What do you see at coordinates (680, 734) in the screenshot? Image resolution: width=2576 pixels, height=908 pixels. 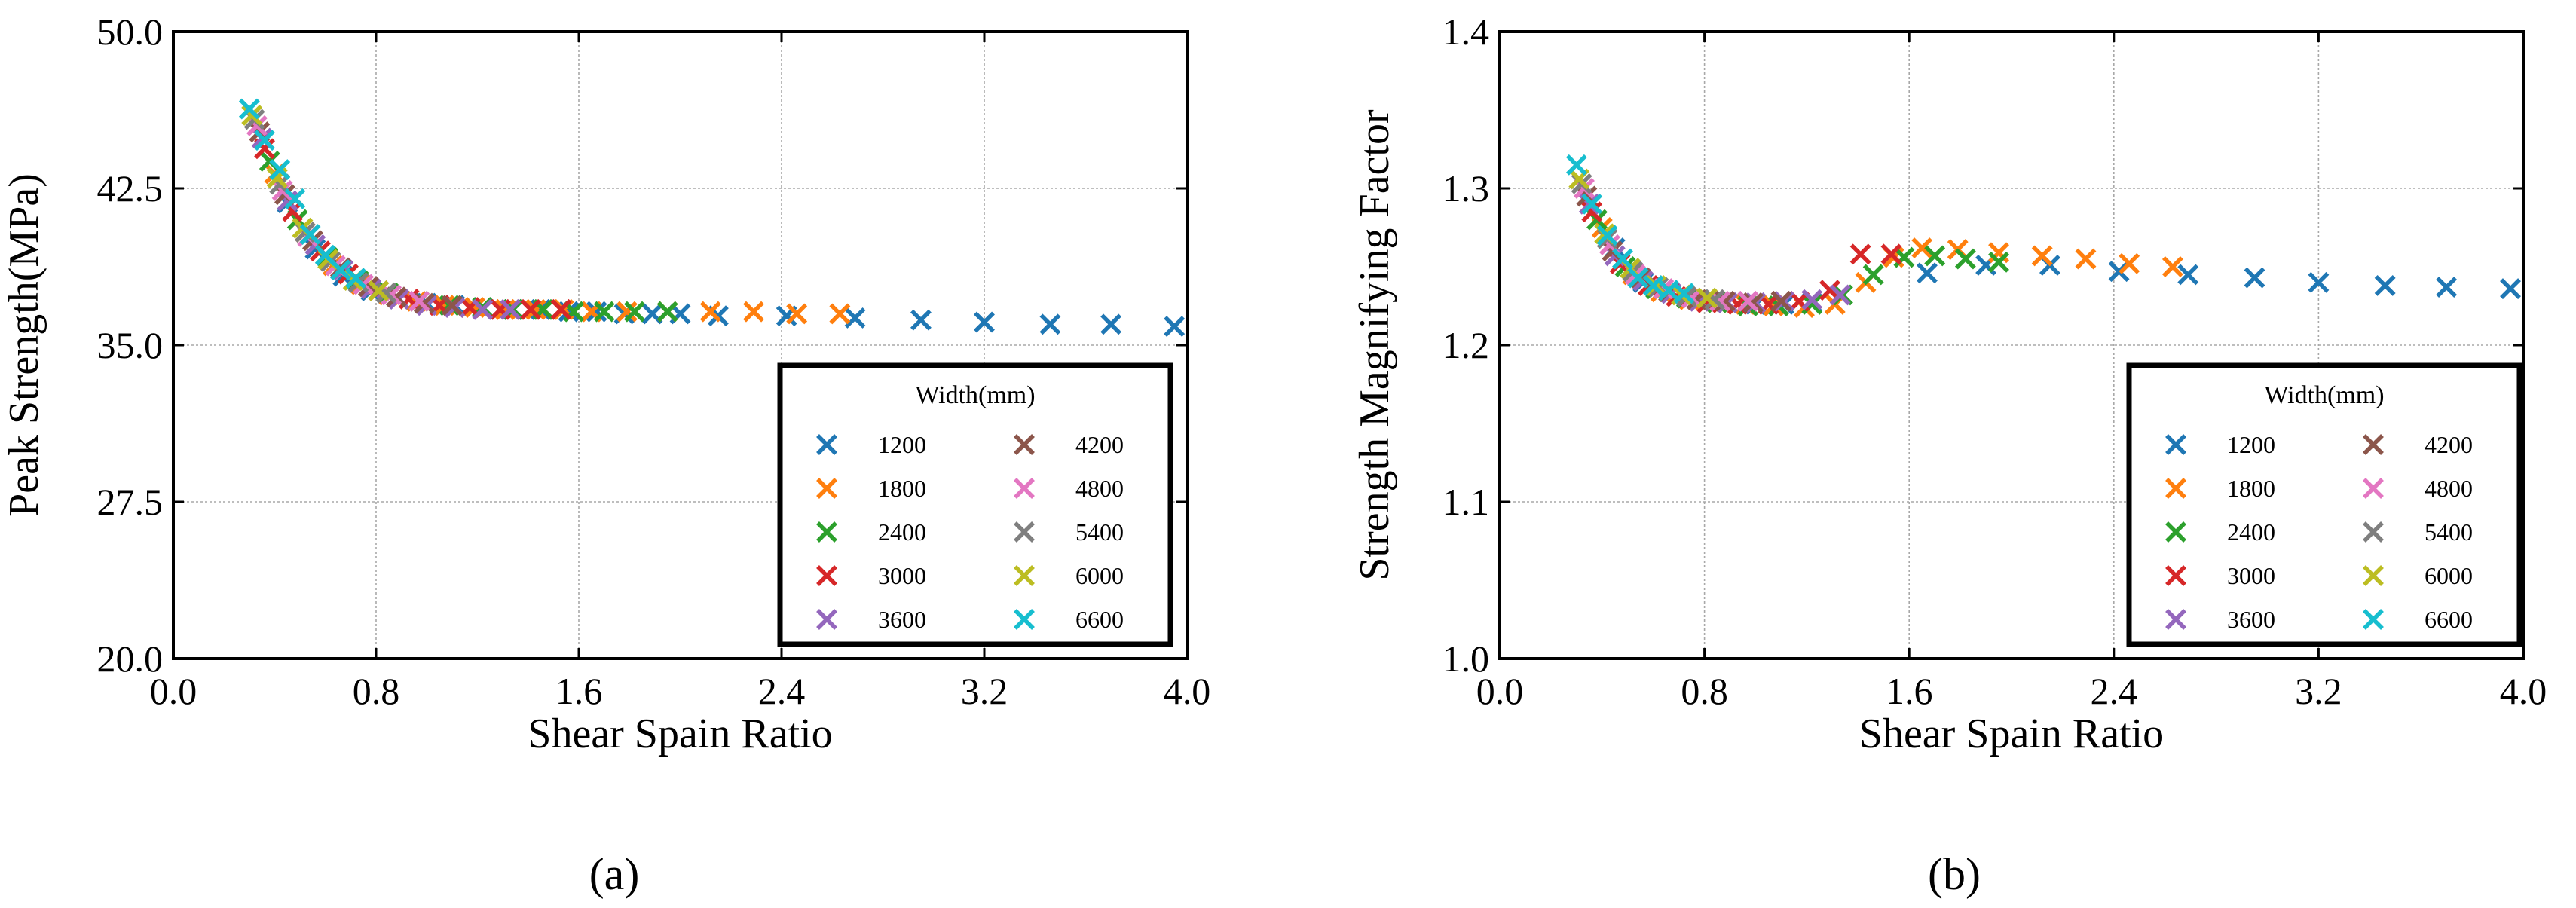 I see `x-axis-title: Shear Spain Ratio` at bounding box center [680, 734].